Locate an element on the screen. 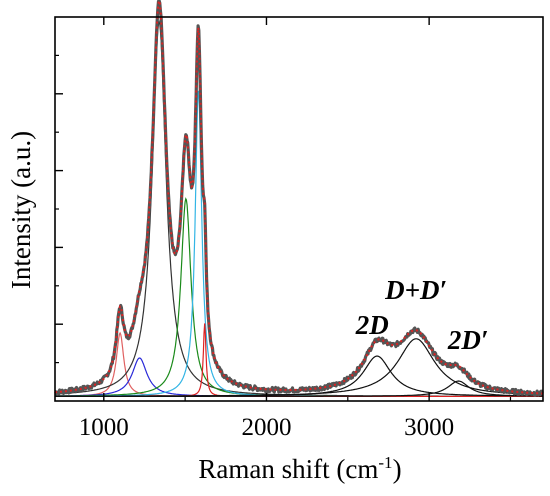 The width and height of the screenshot is (550, 496). peak-label: 2D is located at coordinates (372, 325).